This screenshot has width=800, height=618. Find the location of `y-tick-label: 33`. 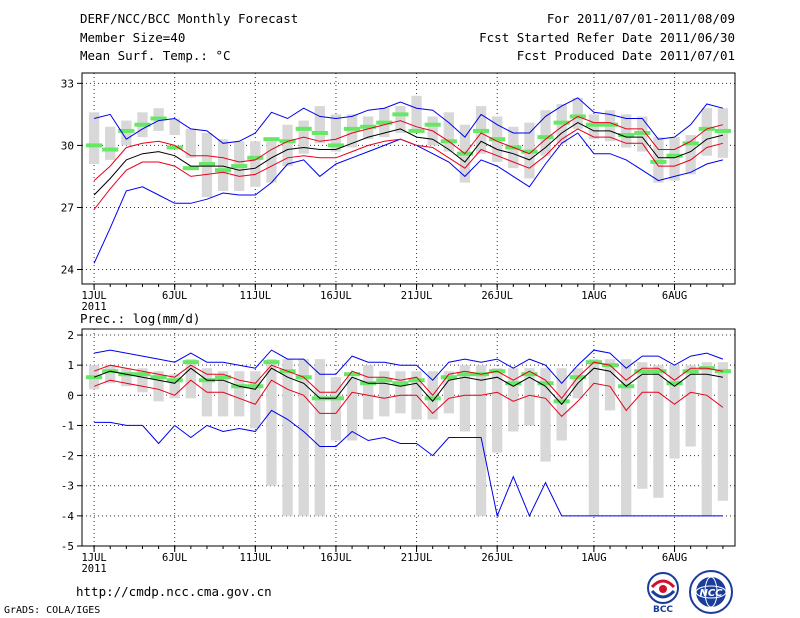

y-tick-label: 33 is located at coordinates (67, 83).